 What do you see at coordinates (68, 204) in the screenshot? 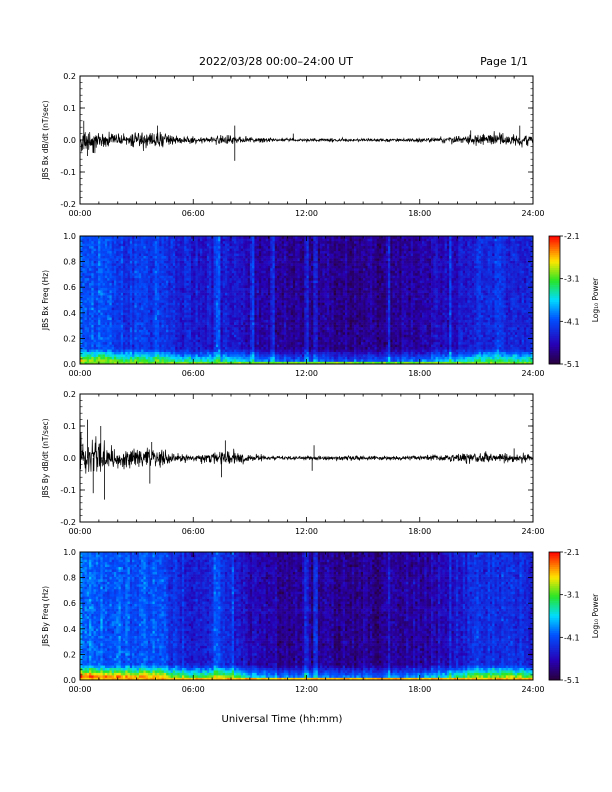
I see `y-tick-label: -0.2` at bounding box center [68, 204].